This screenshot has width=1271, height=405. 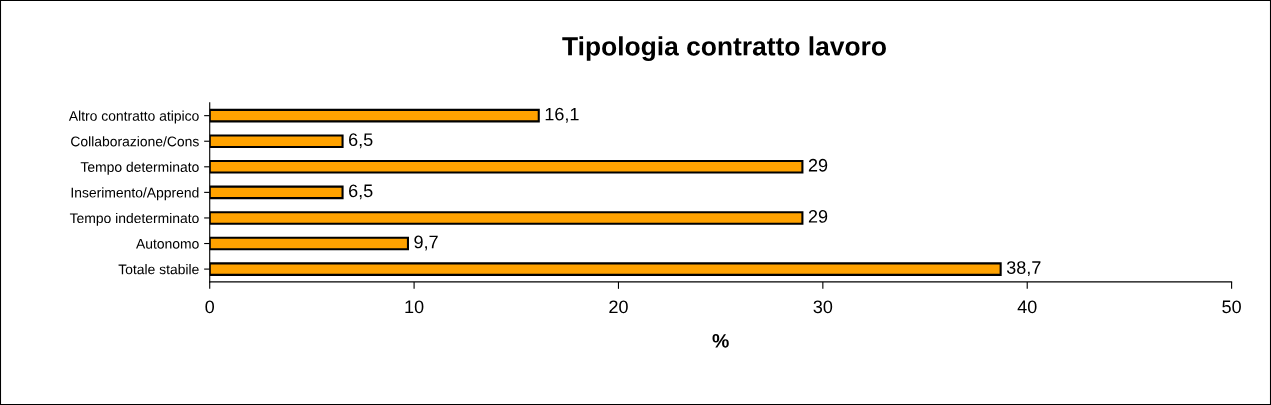 I want to click on x-tick-label: 0, so click(x=210, y=307).